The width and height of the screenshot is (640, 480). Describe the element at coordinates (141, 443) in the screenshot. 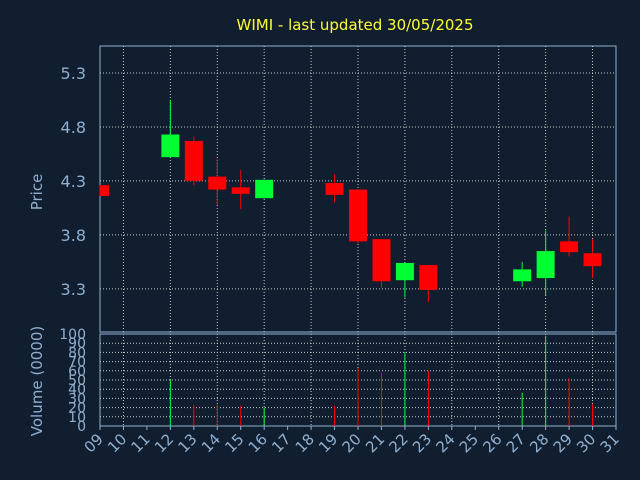

I see `x-tick-label: 11` at that location.